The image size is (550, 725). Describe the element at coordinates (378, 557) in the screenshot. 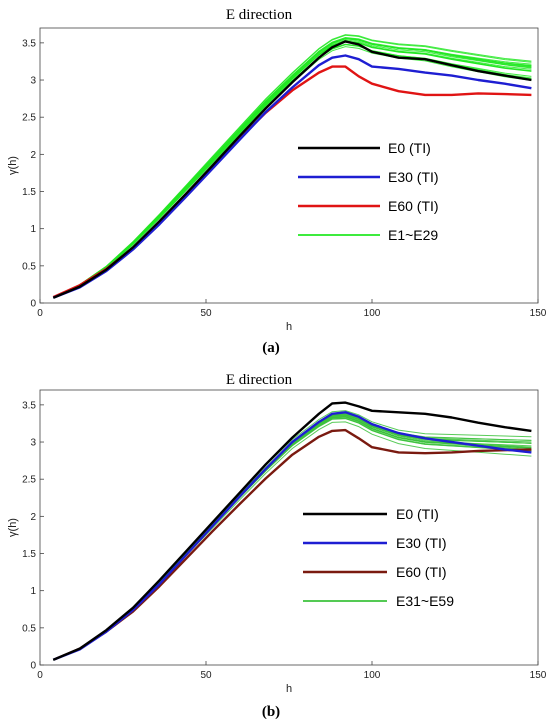

I see `legend: E0 (TI) E30 (TI) E60 (TI) E31~E59` at that location.